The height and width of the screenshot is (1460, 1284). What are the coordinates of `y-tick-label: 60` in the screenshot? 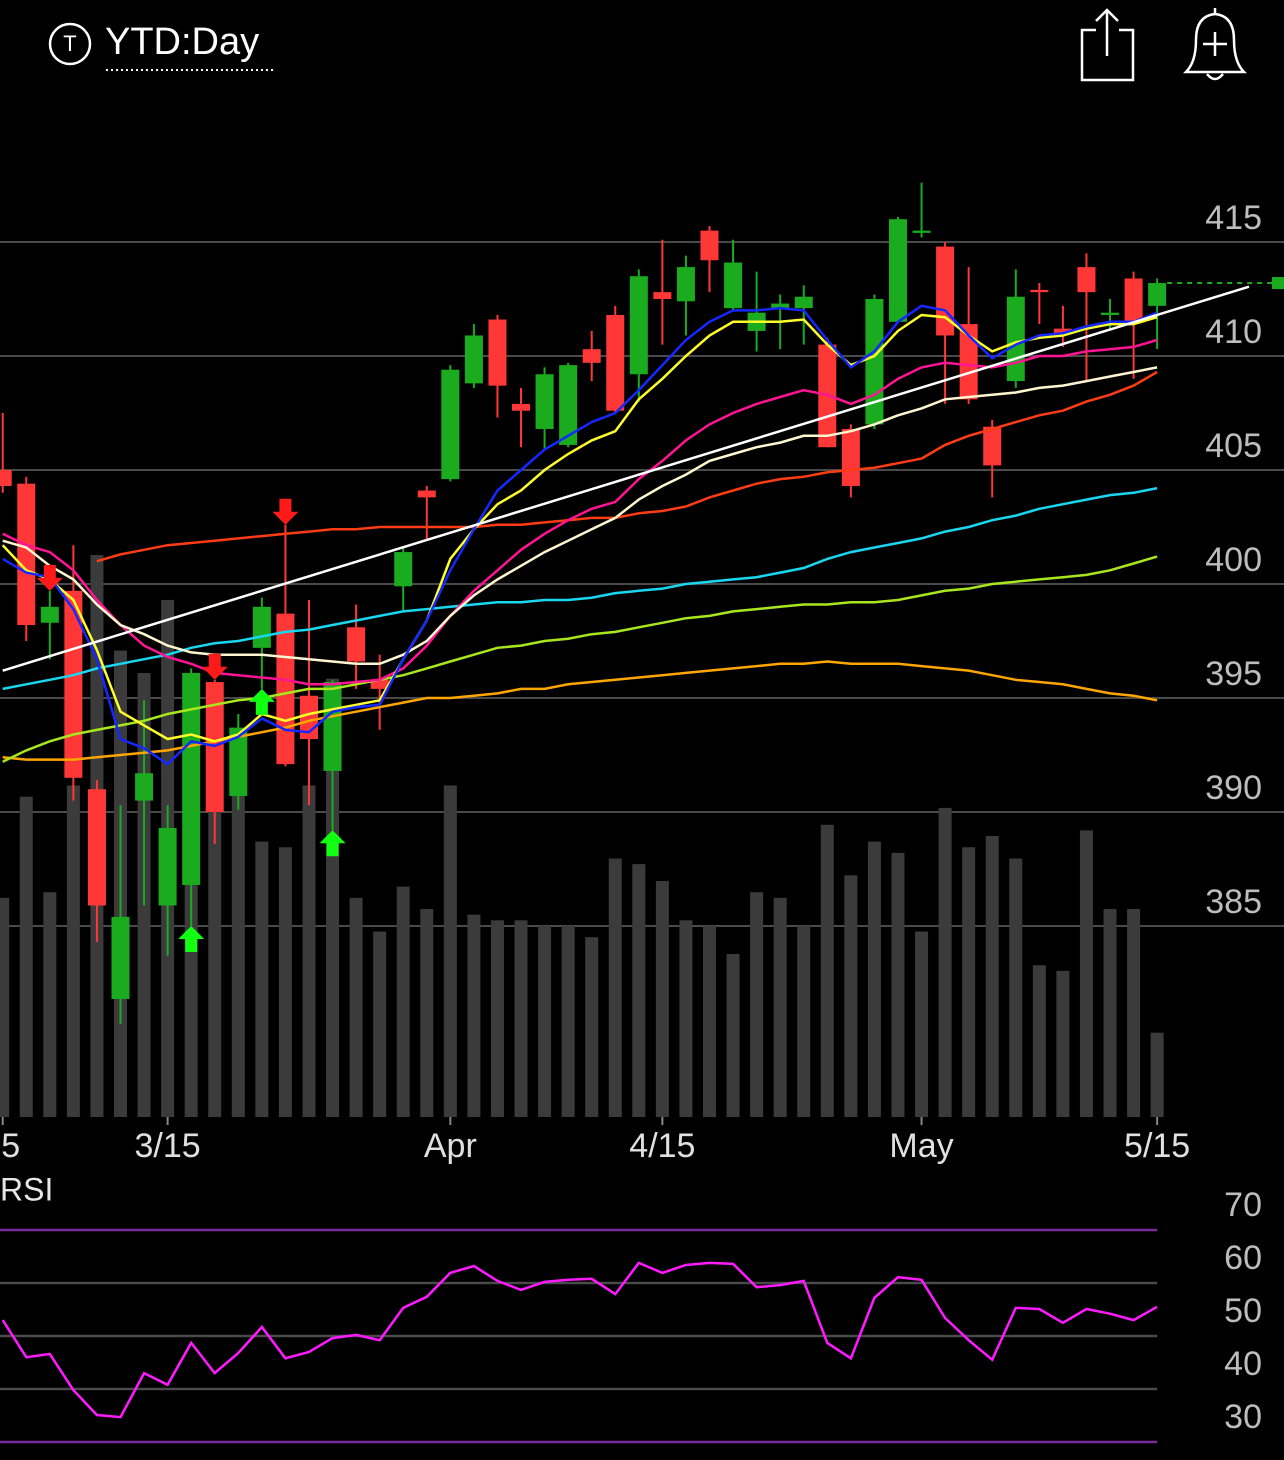 It's located at (1243, 1258).